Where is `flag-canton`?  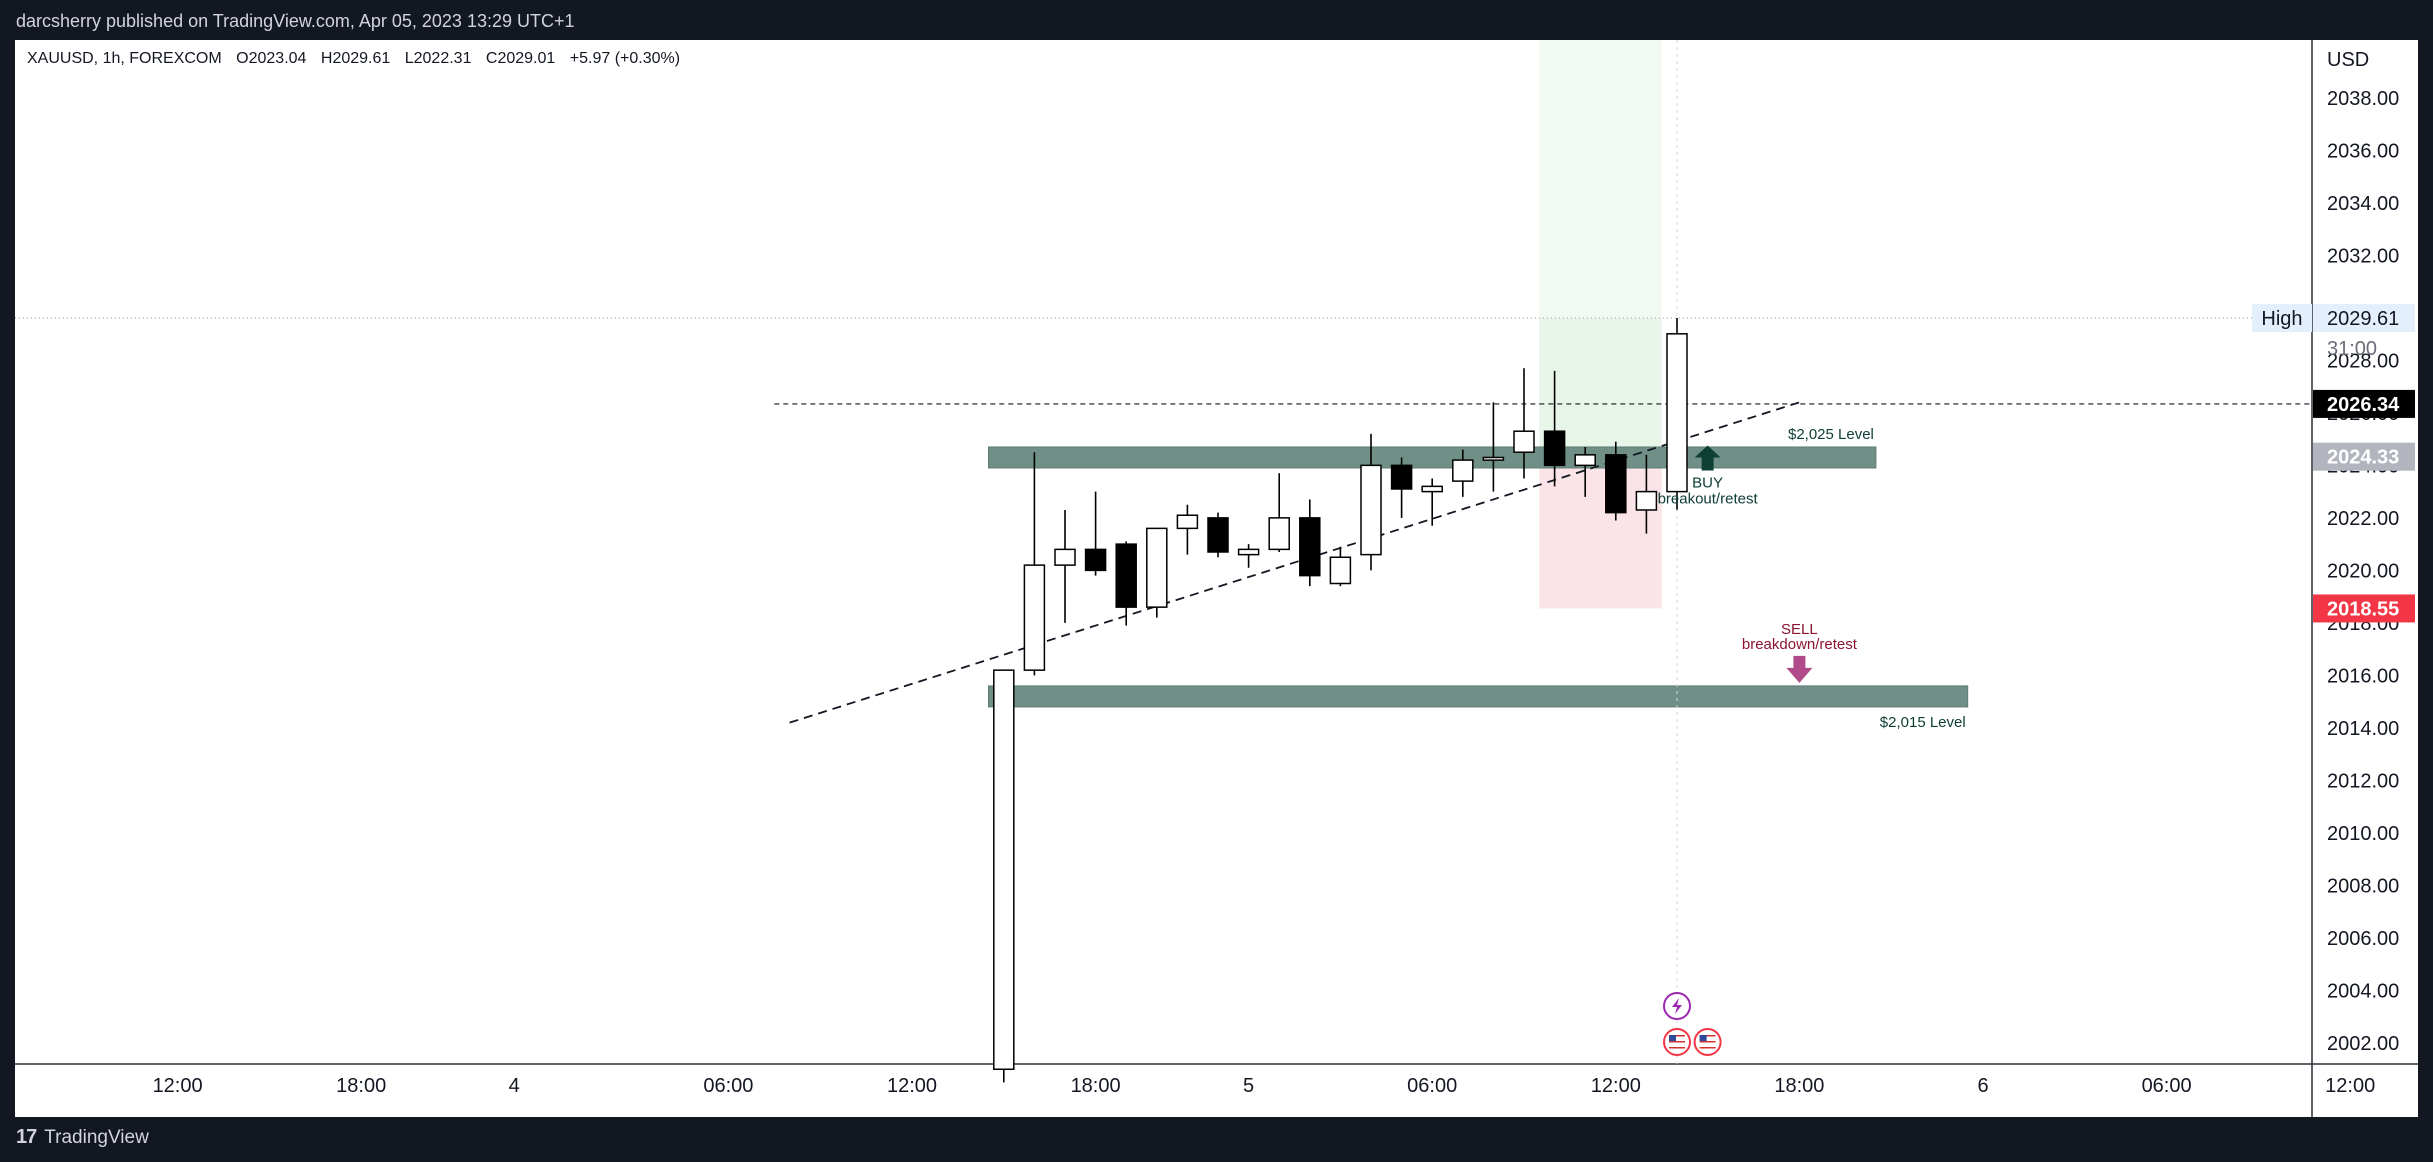 flag-canton is located at coordinates (1703, 1038).